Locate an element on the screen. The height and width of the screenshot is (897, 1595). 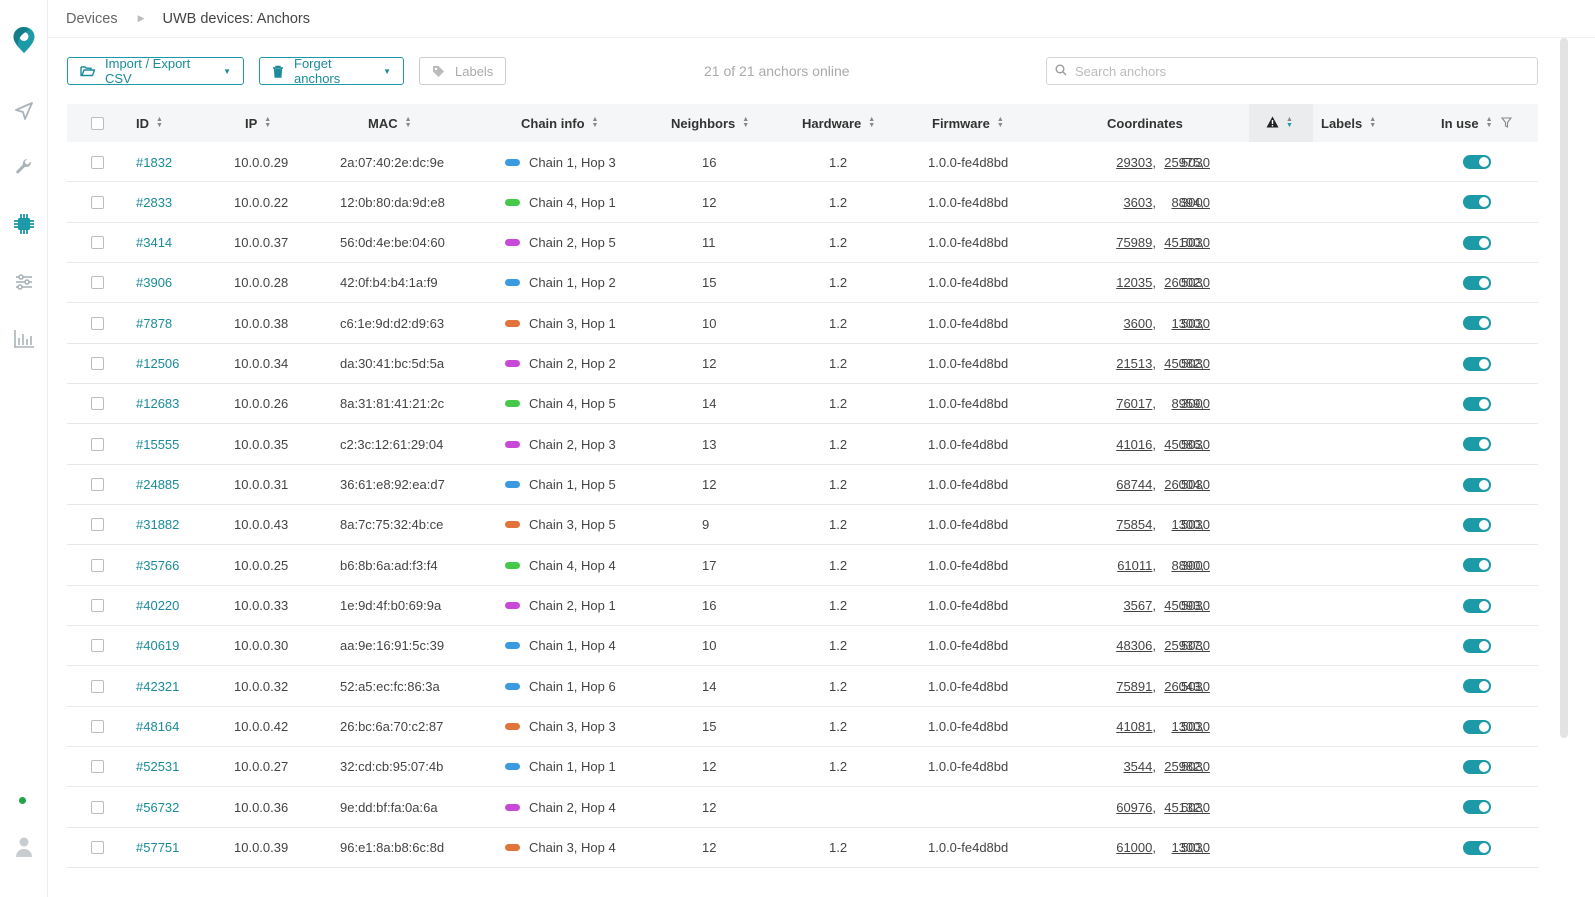
coord-y-link: 45100 is located at coordinates (1182, 243).